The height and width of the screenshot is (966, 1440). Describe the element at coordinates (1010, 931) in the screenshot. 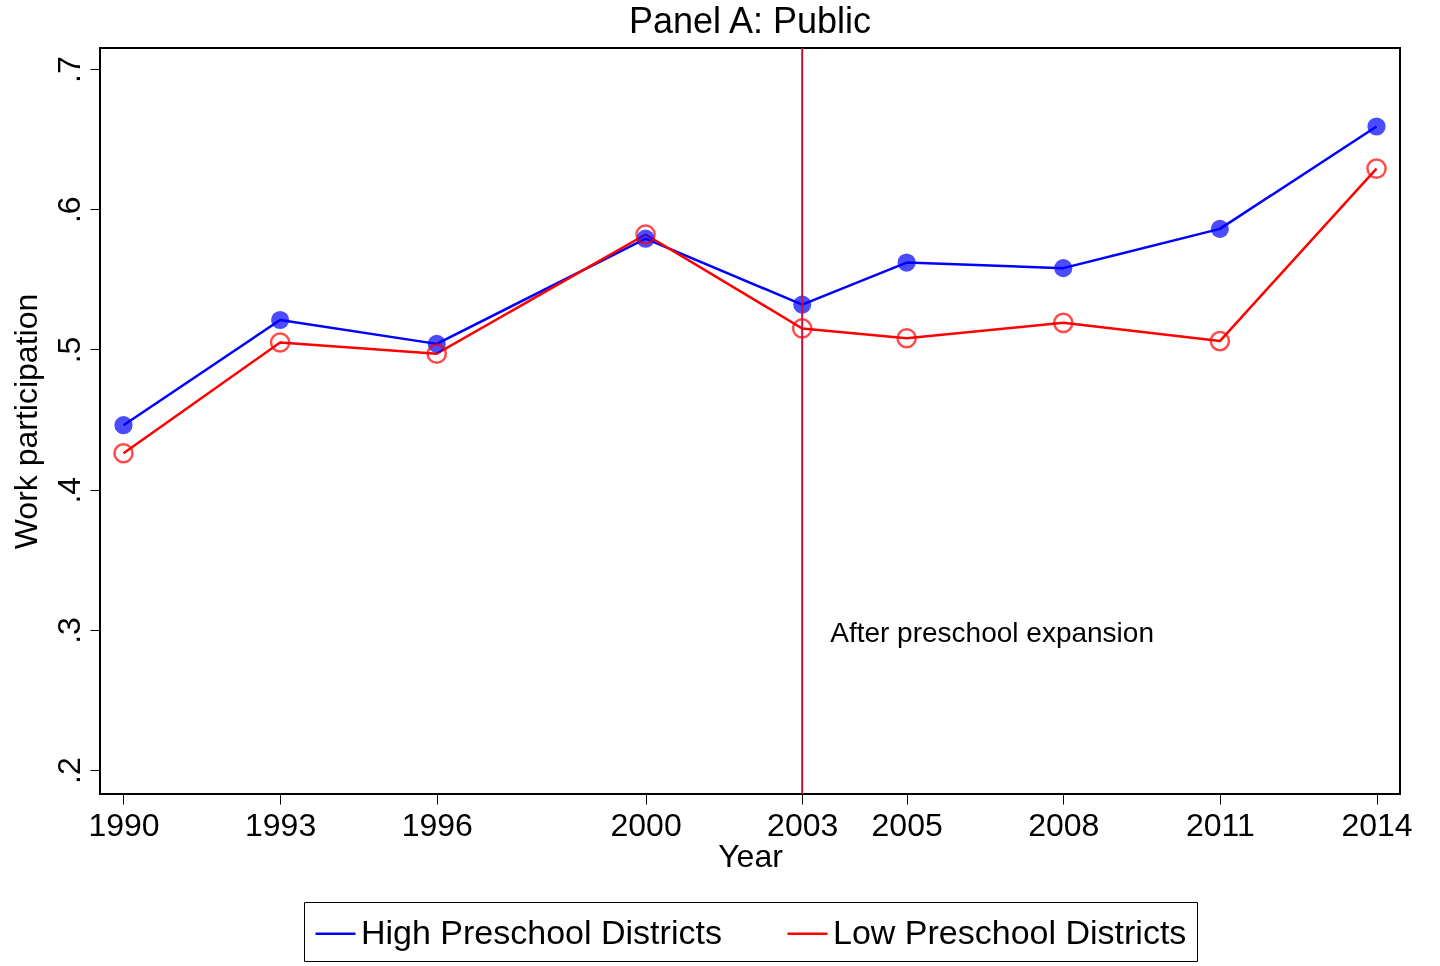

I see `legend-label: Low Preschool Districts` at that location.